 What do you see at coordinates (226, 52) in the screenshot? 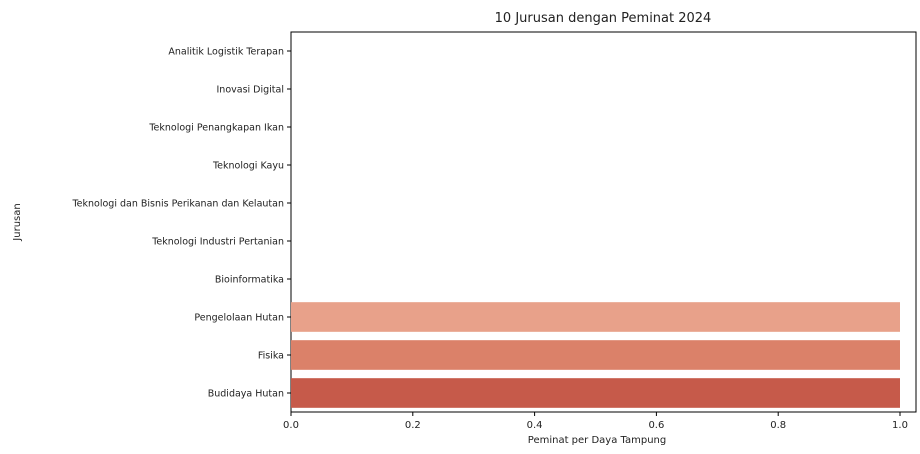
I see `y-tick-label: Analitik Logistik Terapan` at bounding box center [226, 52].